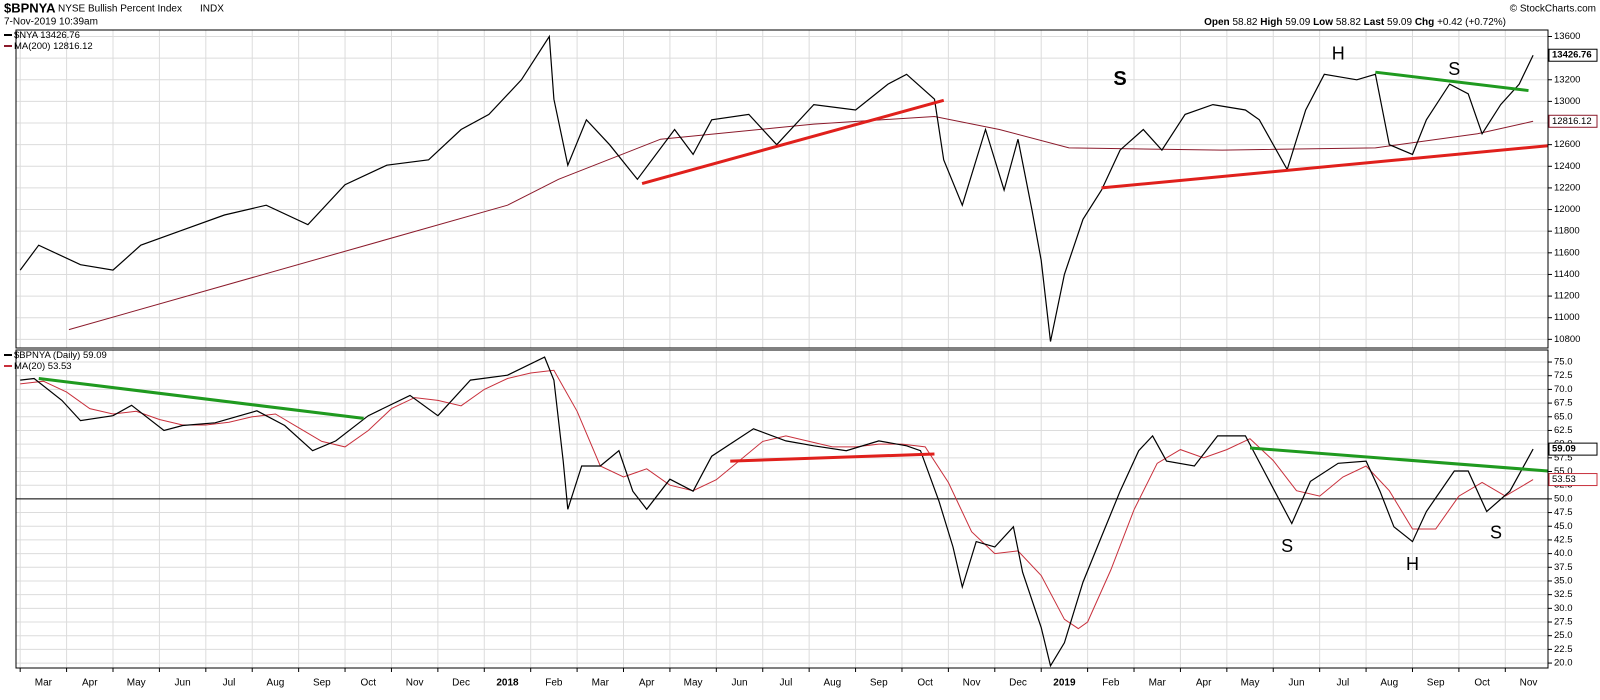  Describe the element at coordinates (1563, 594) in the screenshot. I see `y-tick-label: 32.5` at that location.